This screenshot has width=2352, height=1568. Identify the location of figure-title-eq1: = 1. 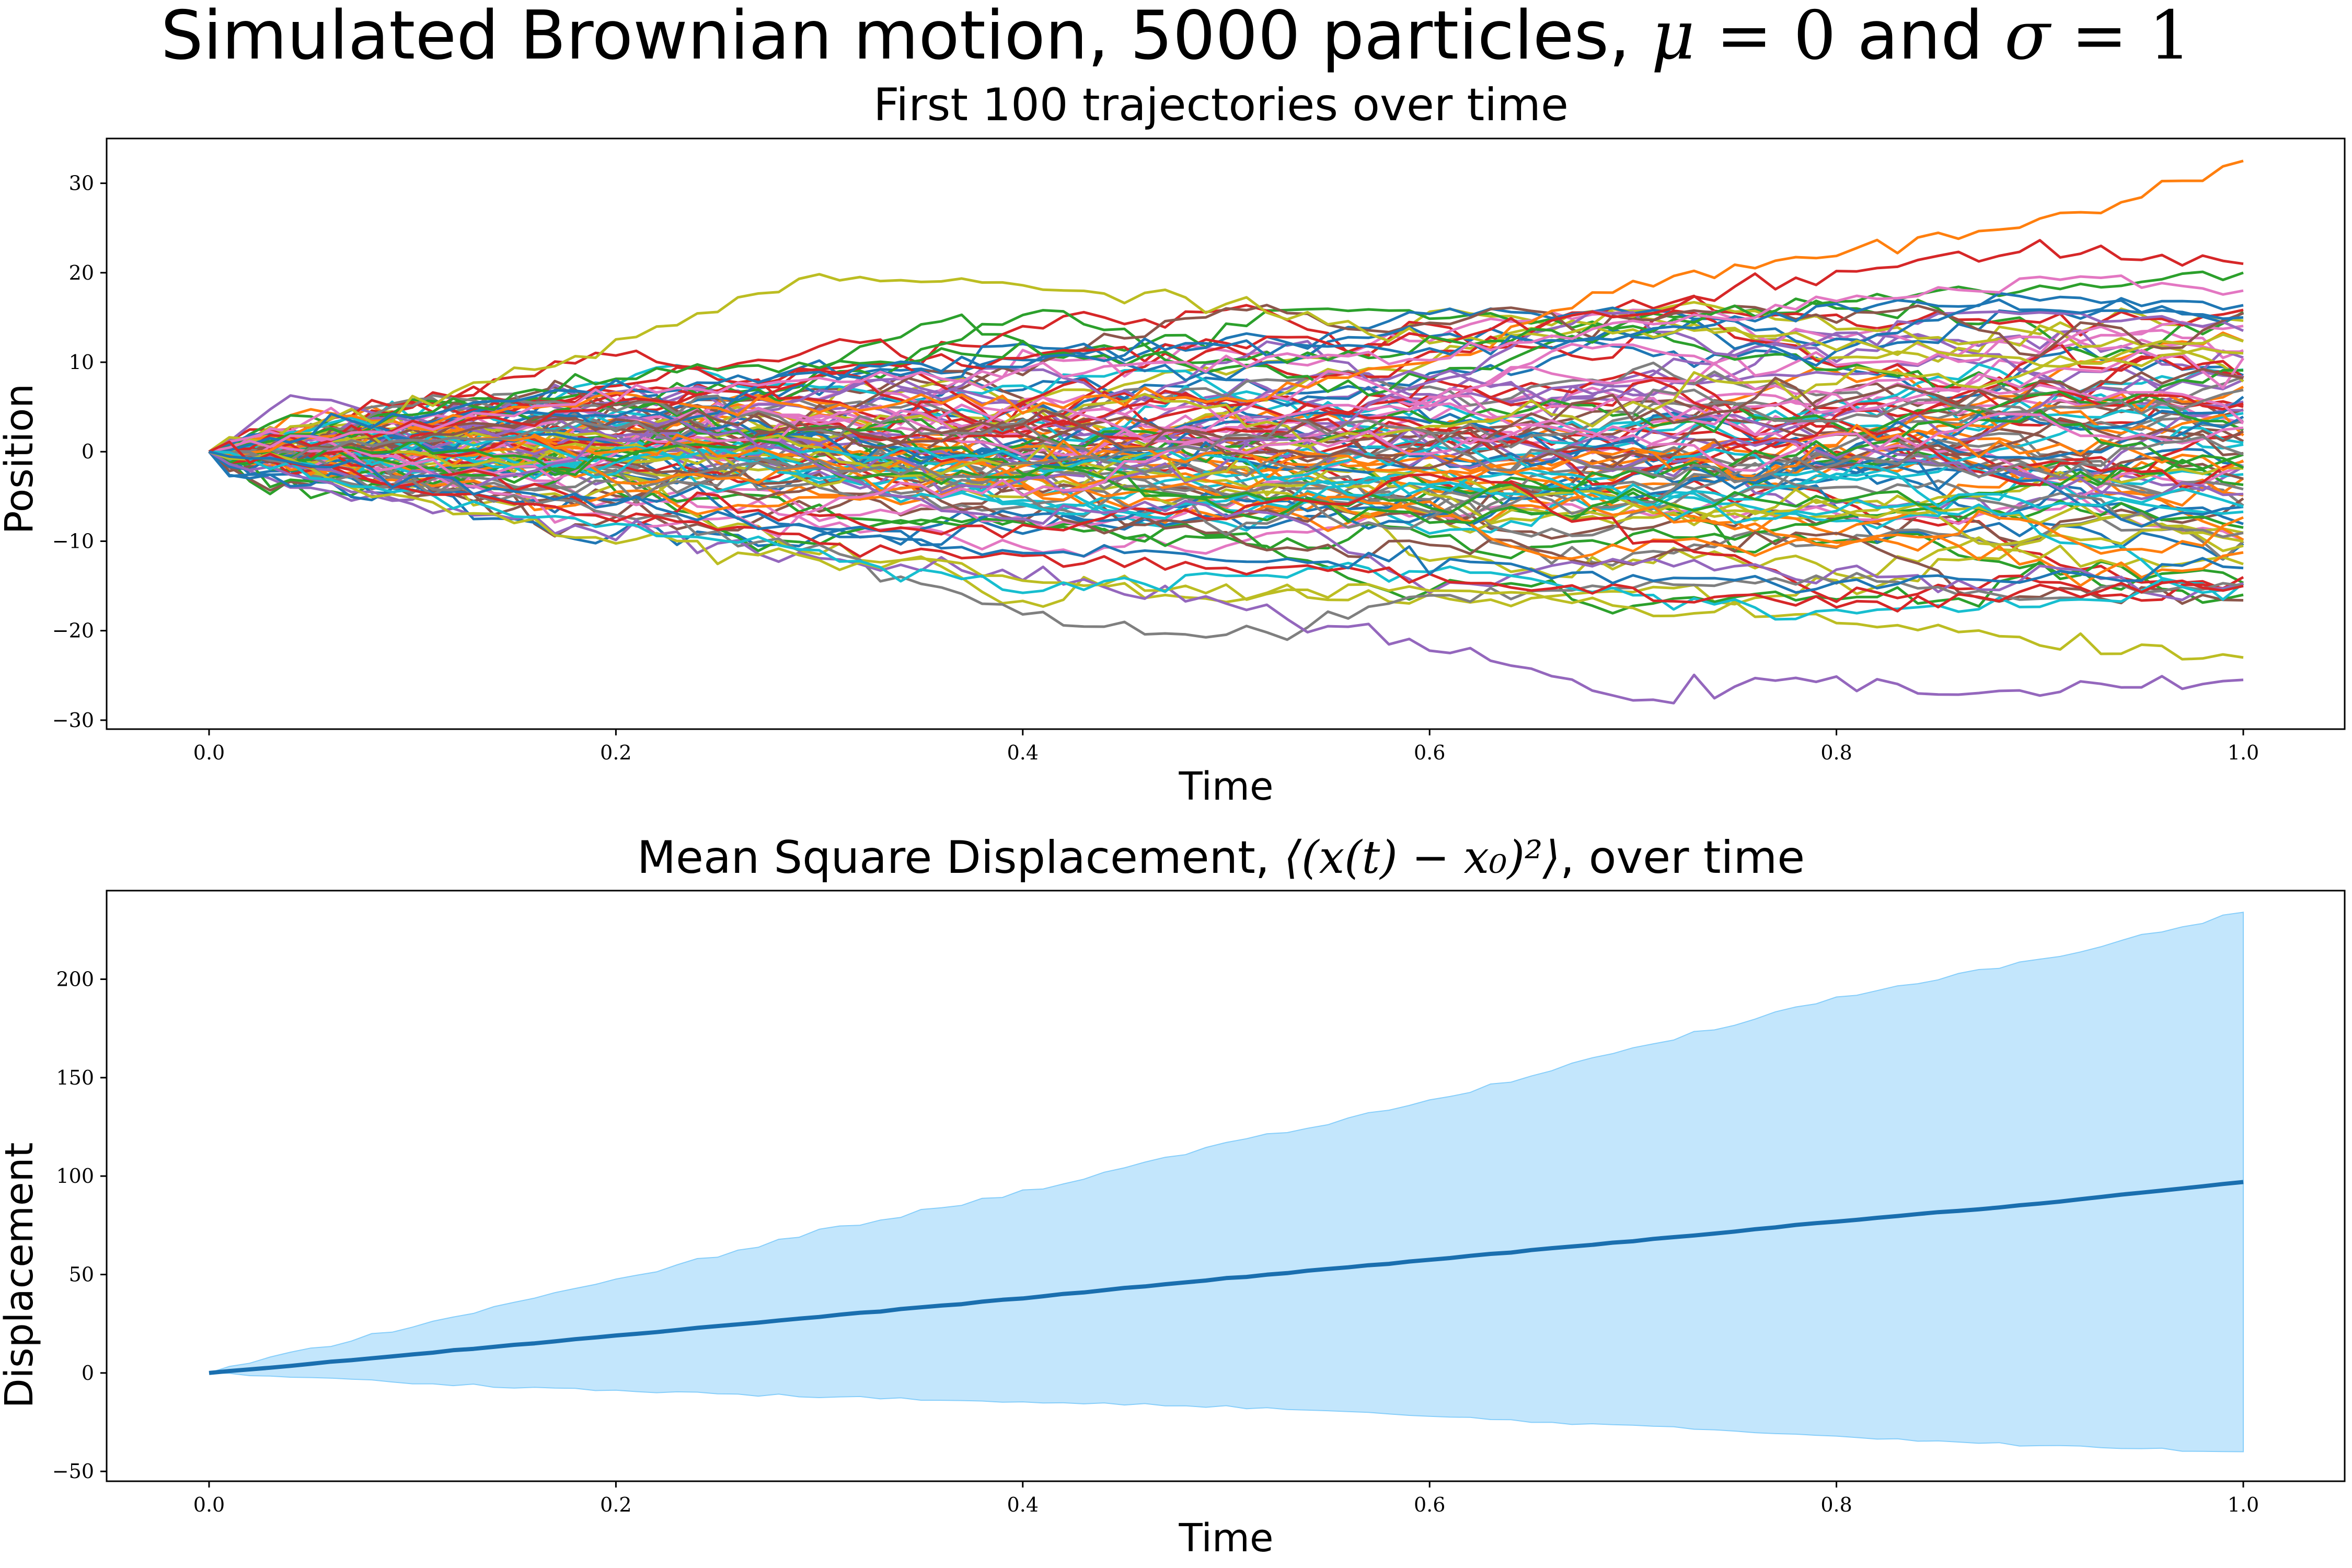
(2120, 37).